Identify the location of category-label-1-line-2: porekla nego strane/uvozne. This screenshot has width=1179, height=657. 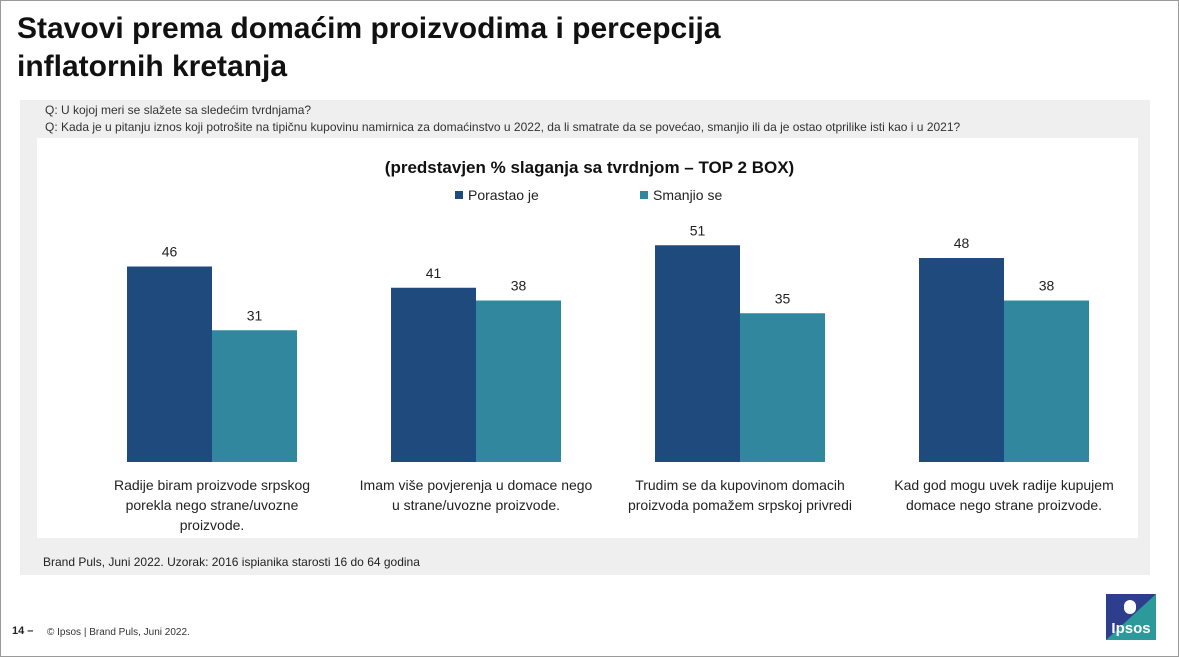
(212, 505).